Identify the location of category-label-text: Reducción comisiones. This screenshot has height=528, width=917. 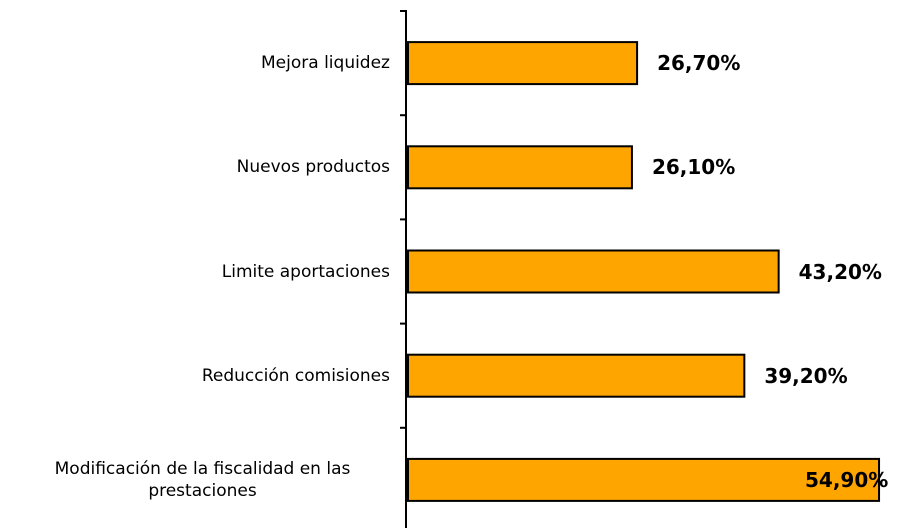
(295, 375).